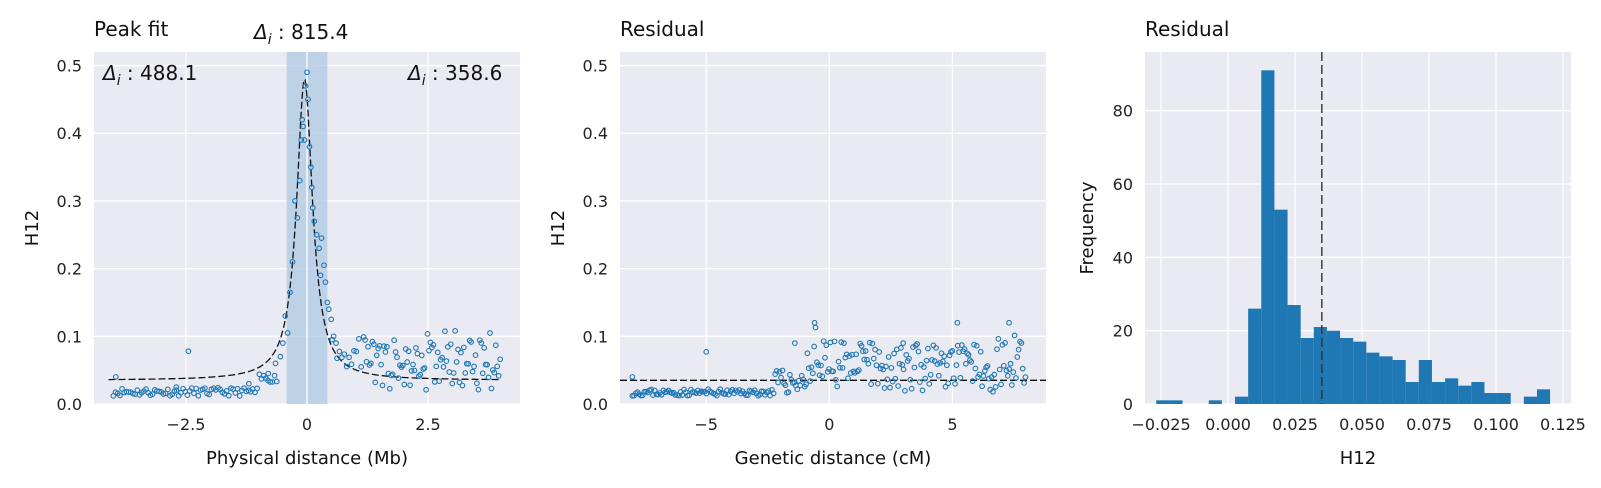 The image size is (1601, 488). I want to click on y-tick-label: 60, so click(1123, 184).